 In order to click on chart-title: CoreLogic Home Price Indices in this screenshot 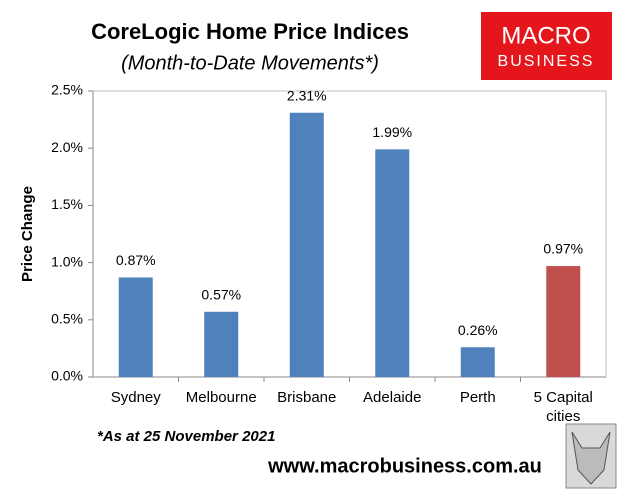, I will do `click(250, 31)`.